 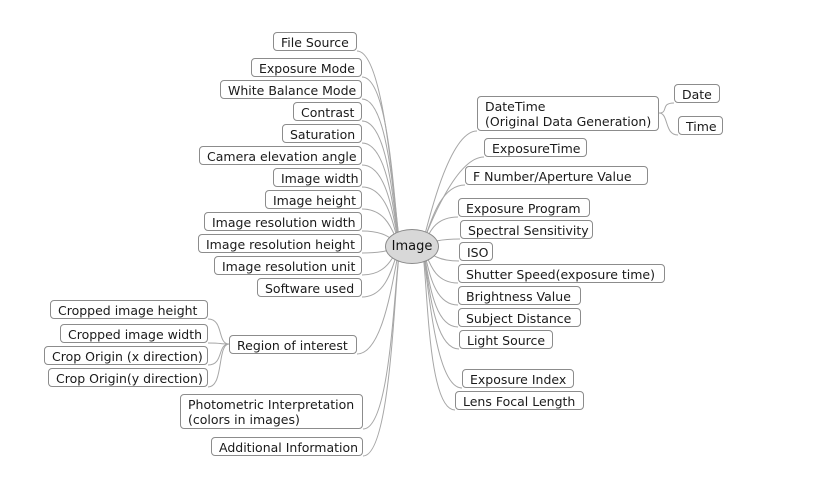 What do you see at coordinates (561, 273) in the screenshot?
I see `node-shutter-speed: Shutter Speed(exposure time)` at bounding box center [561, 273].